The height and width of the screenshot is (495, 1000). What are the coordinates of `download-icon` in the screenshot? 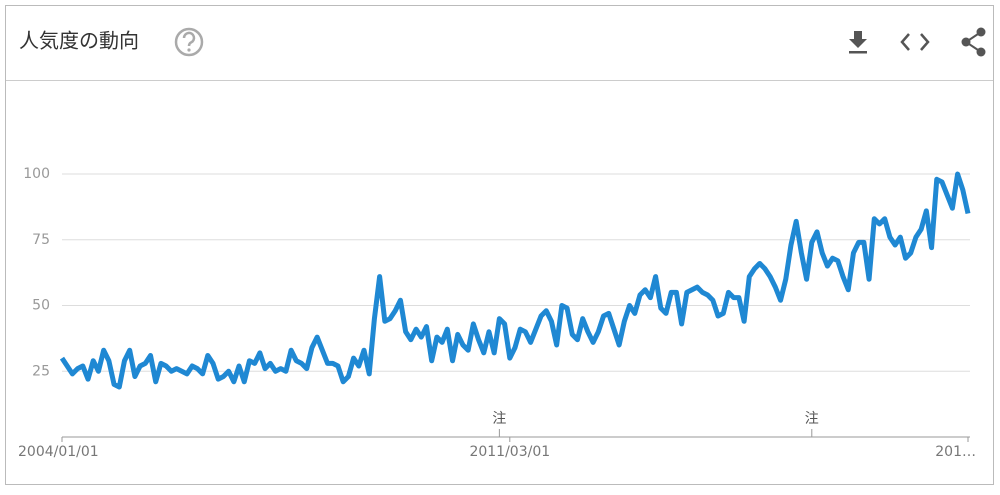 It's located at (858, 42).